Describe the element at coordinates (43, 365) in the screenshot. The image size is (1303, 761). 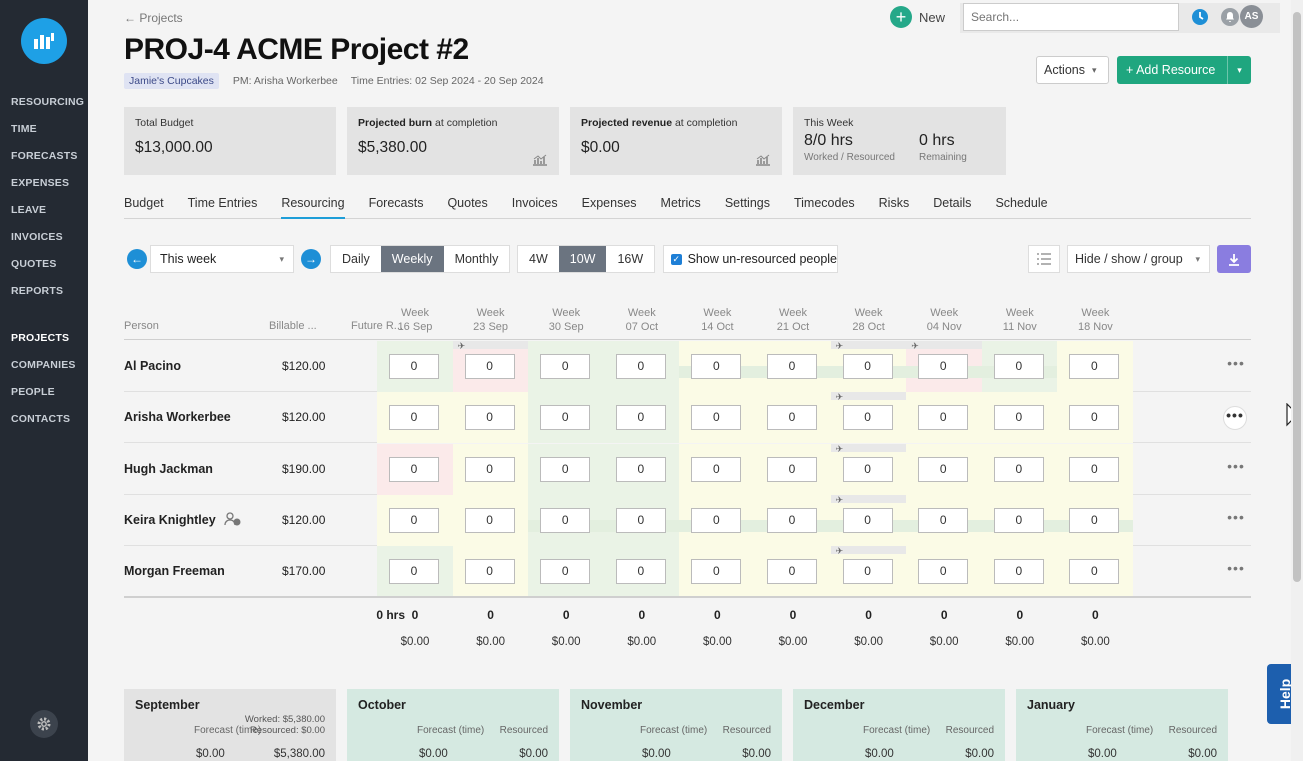
I see `nav-companies: COMPANIES` at that location.